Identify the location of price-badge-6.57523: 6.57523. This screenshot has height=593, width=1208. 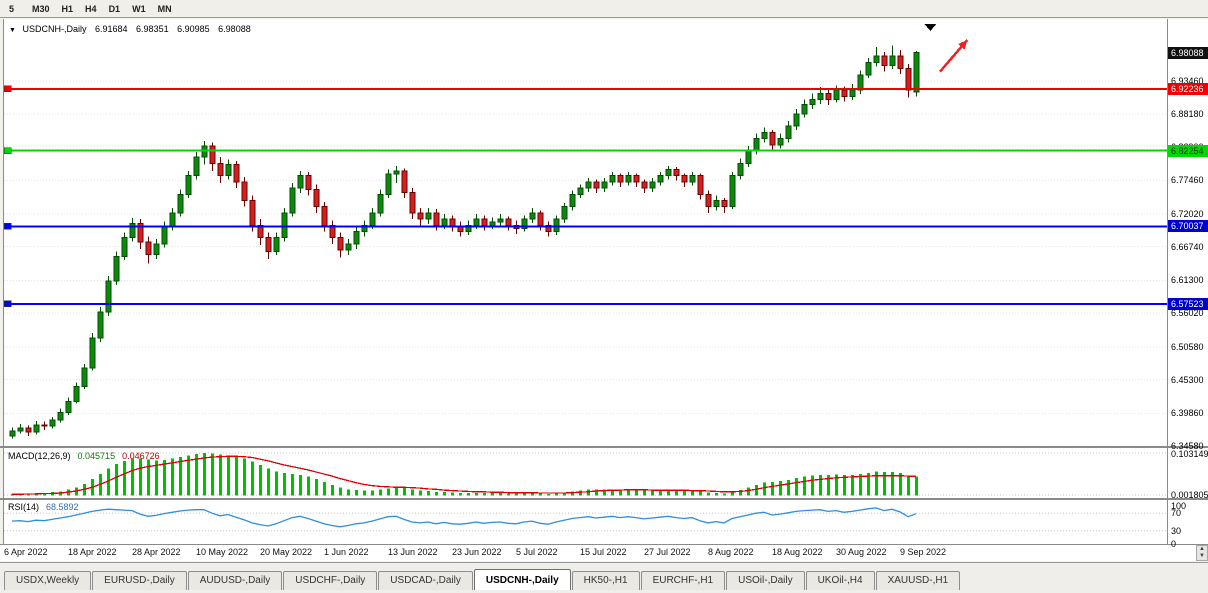
(1188, 303).